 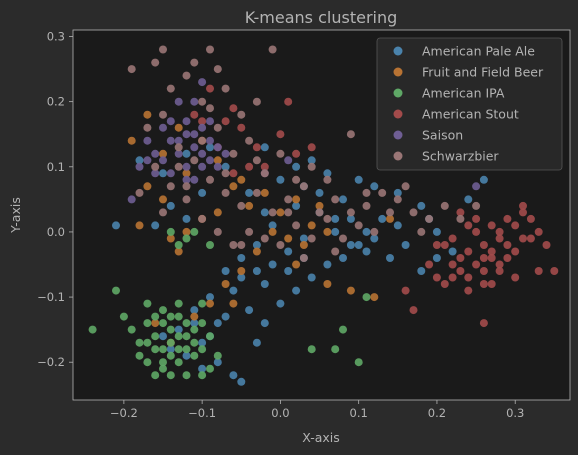 What do you see at coordinates (51, 297) in the screenshot?
I see `y-tick-label: −0.1` at bounding box center [51, 297].